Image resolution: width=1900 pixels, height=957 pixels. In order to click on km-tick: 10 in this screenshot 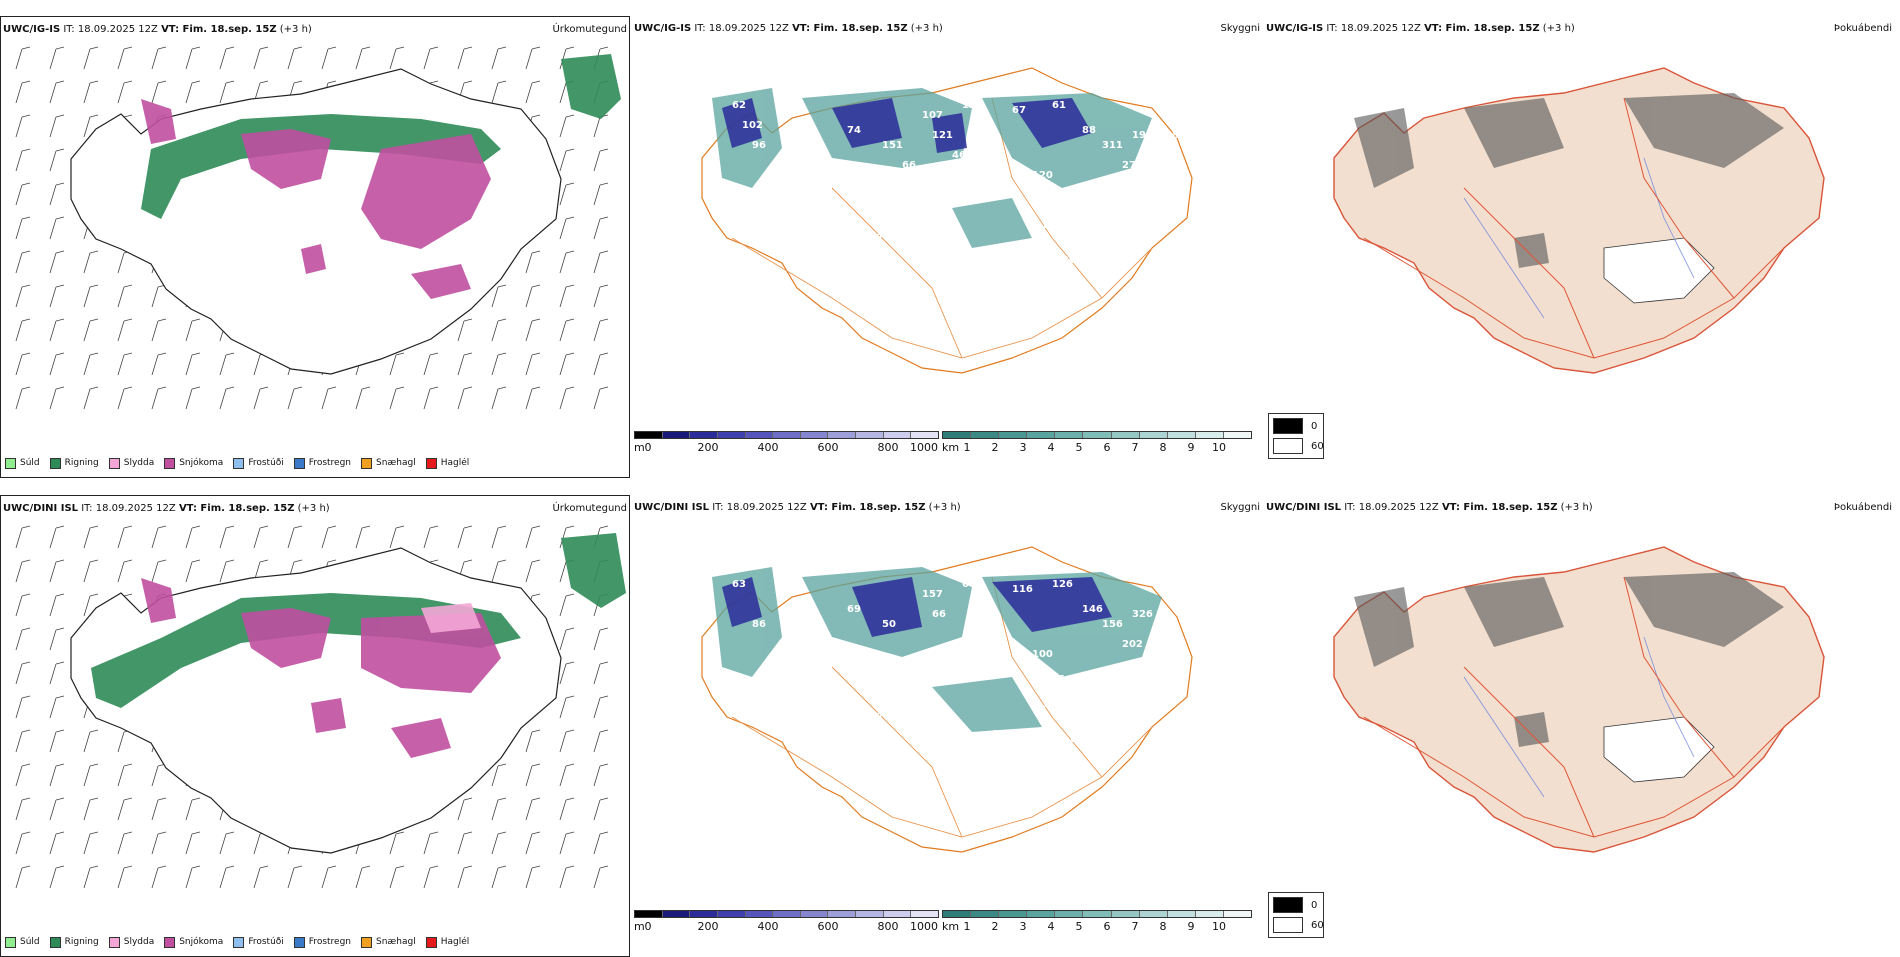, I will do `click(1219, 926)`.